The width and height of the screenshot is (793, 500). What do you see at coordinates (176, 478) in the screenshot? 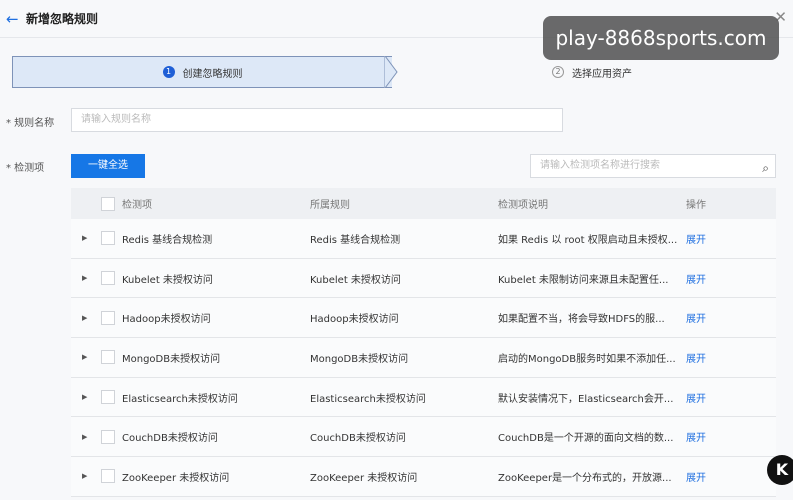
I see `item-name: ZooKeeper 未授权访问` at bounding box center [176, 478].